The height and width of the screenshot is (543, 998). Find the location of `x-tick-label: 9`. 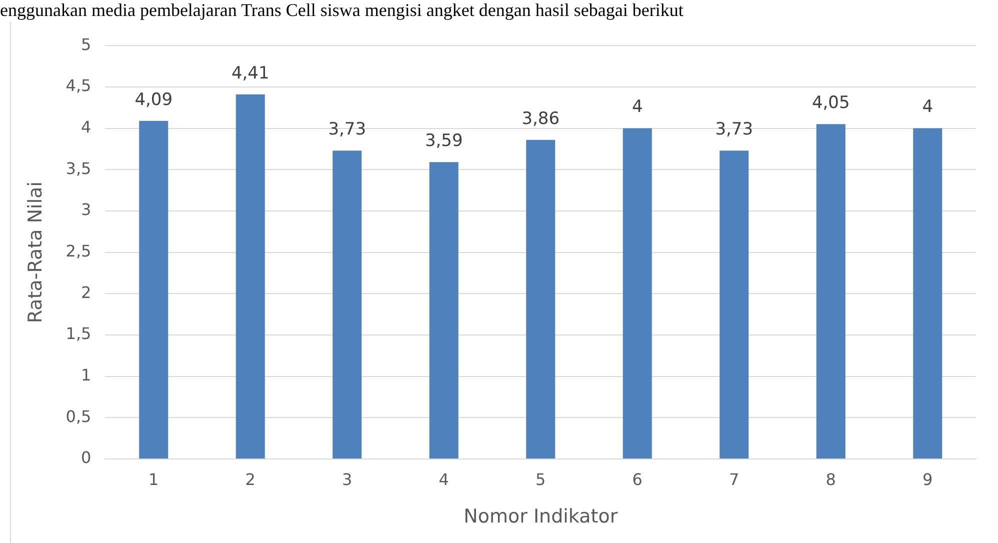

x-tick-label: 9 is located at coordinates (927, 479).